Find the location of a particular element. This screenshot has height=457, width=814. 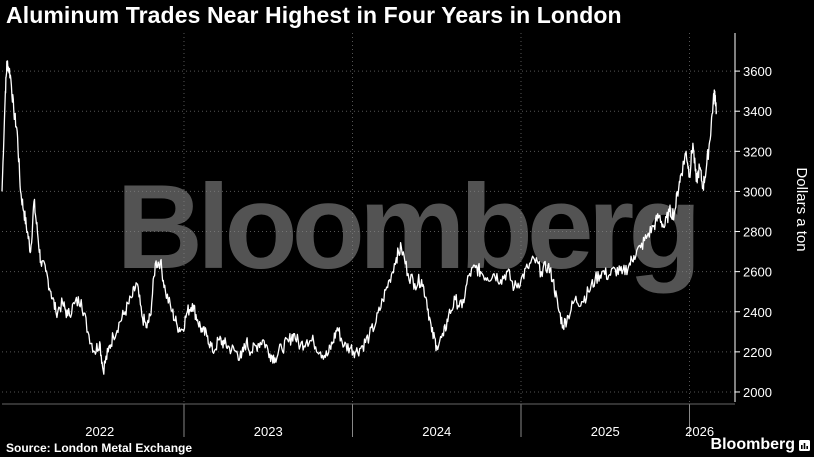

x-tick-label: 2025 is located at coordinates (605, 431).